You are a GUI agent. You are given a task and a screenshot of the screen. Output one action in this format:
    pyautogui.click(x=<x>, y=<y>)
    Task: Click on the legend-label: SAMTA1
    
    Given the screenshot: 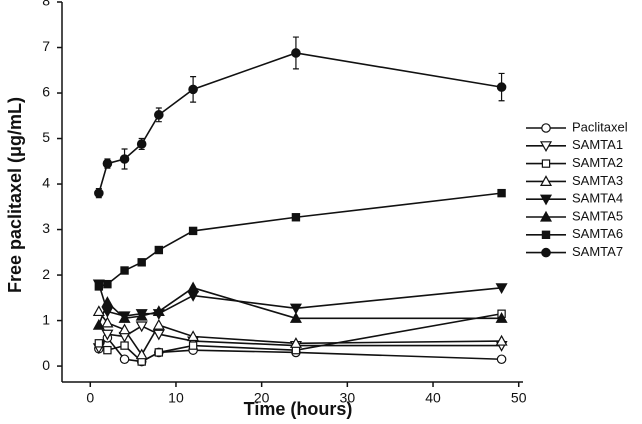 What is the action you would take?
    pyautogui.click(x=597, y=144)
    